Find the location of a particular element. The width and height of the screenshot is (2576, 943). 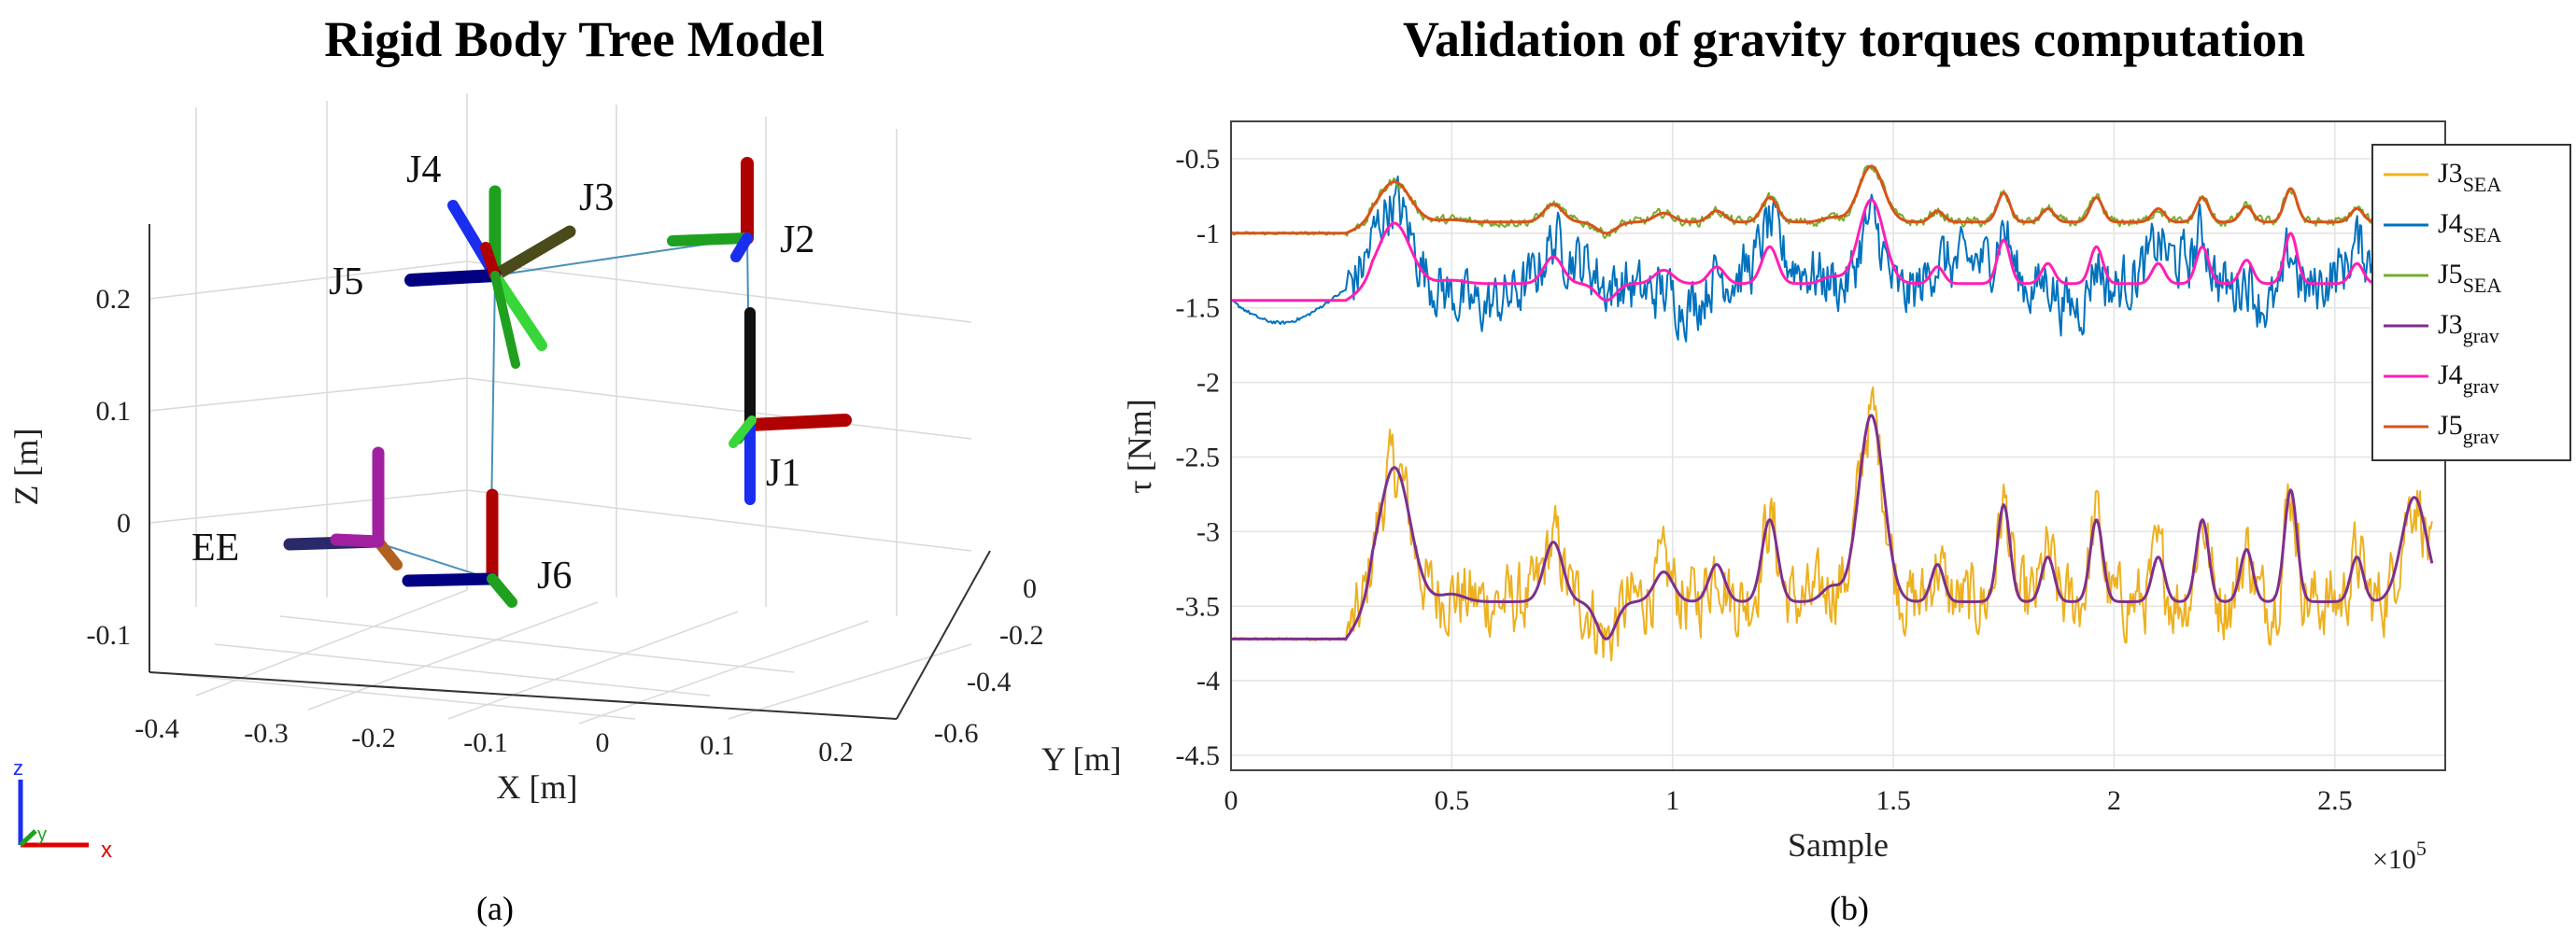

x-multiplier-exp: 5 is located at coordinates (2421, 848).